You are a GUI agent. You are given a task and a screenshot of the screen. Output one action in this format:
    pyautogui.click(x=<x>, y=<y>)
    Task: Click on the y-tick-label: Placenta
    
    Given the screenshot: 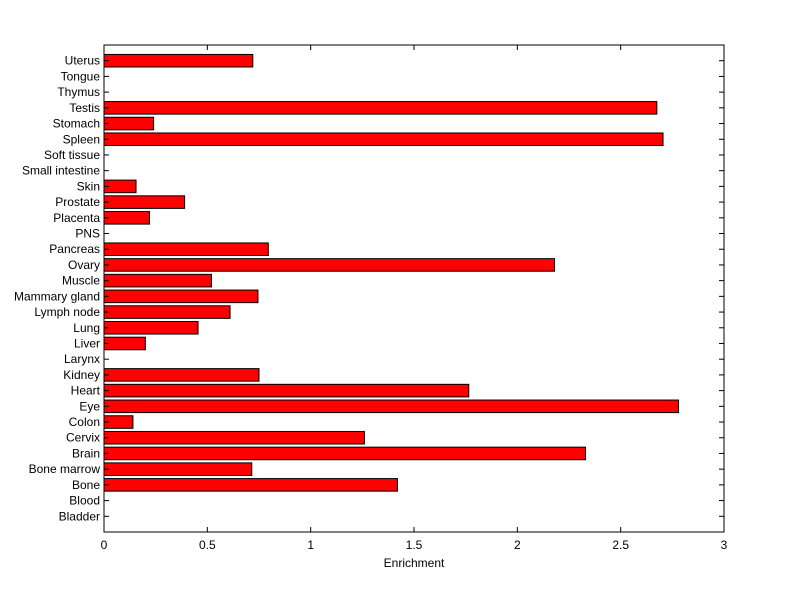 What is the action you would take?
    pyautogui.click(x=76, y=218)
    